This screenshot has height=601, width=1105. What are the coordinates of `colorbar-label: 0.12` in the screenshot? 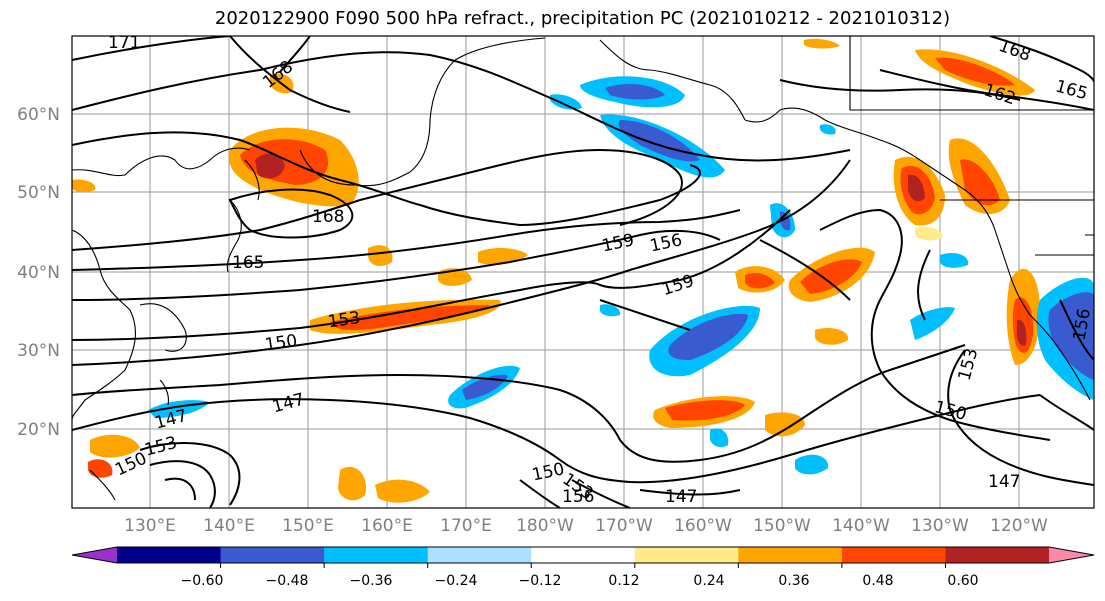 It's located at (623, 581).